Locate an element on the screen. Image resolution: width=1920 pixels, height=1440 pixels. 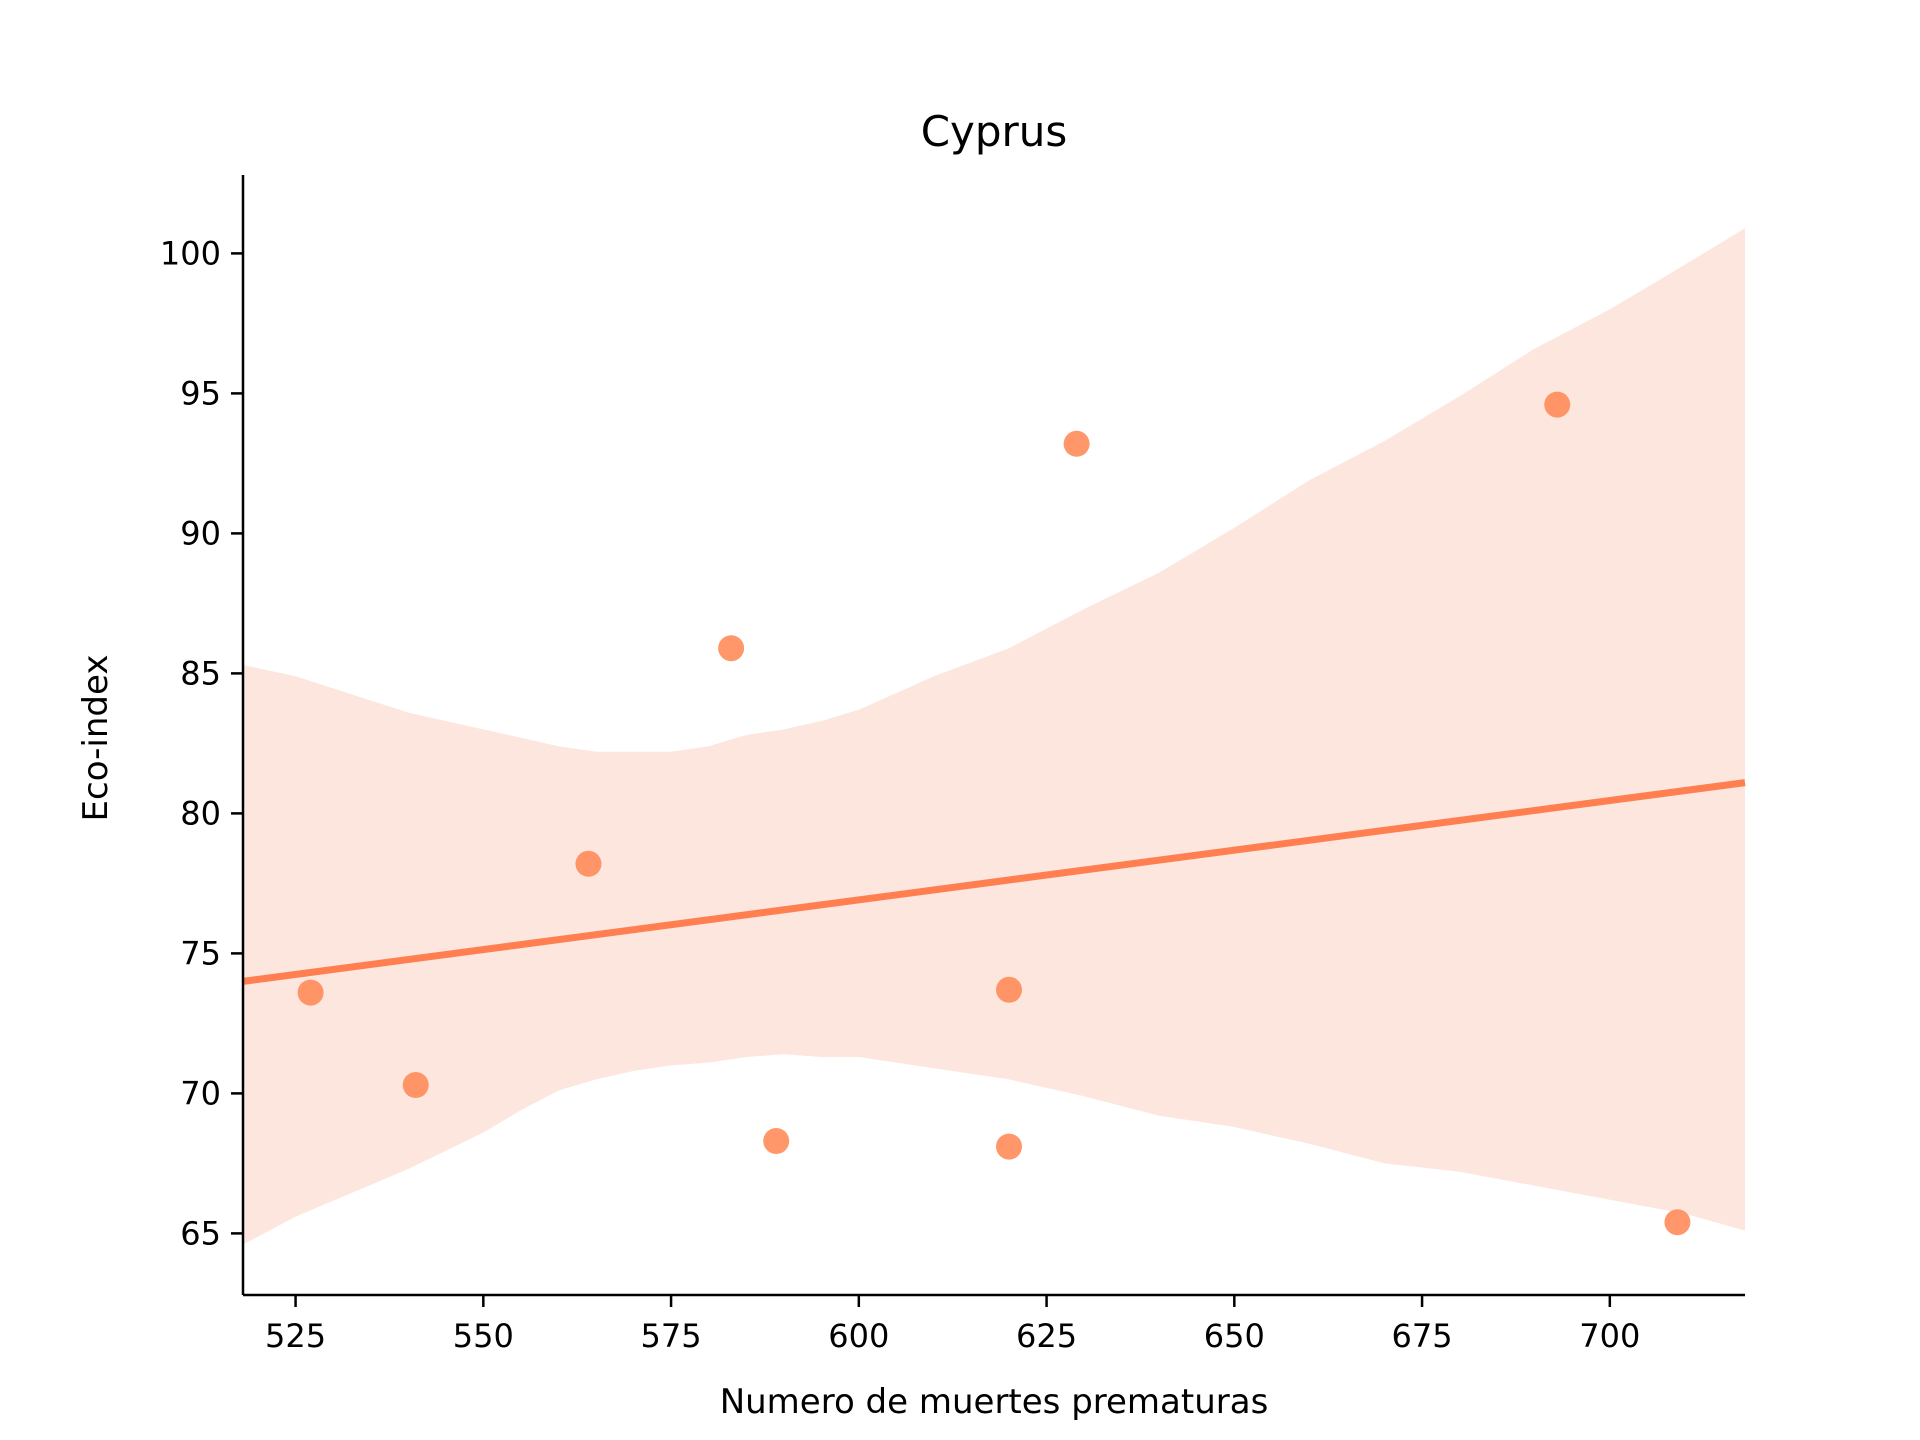
x-tick-label: 650 is located at coordinates (1234, 1336).